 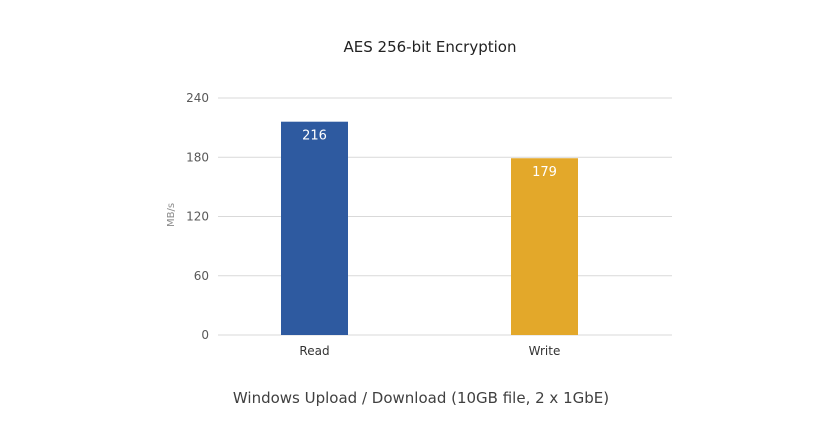 What do you see at coordinates (544, 172) in the screenshot?
I see `data-label-write: 179` at bounding box center [544, 172].